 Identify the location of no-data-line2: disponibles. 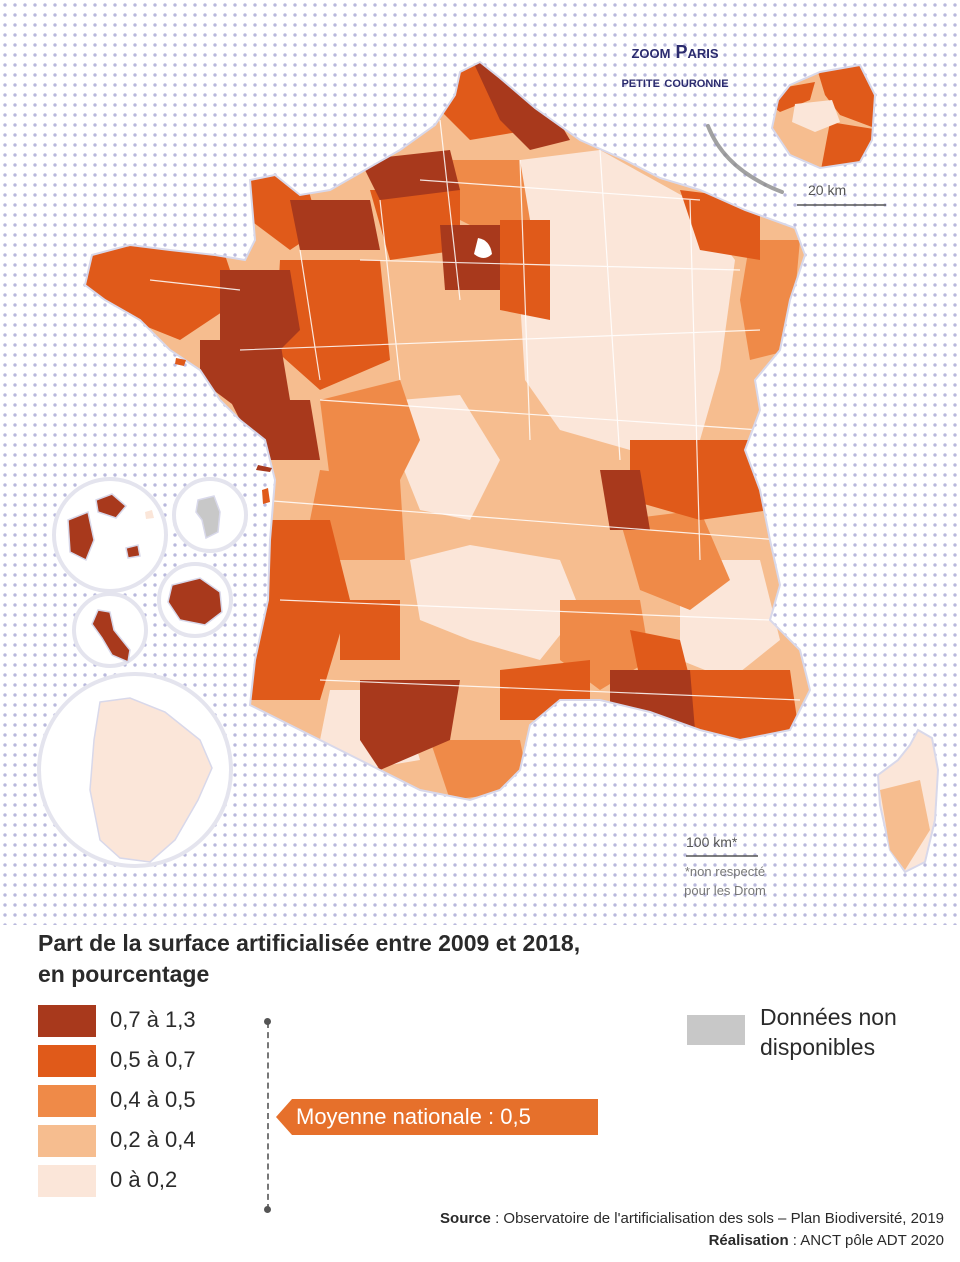
(818, 1047).